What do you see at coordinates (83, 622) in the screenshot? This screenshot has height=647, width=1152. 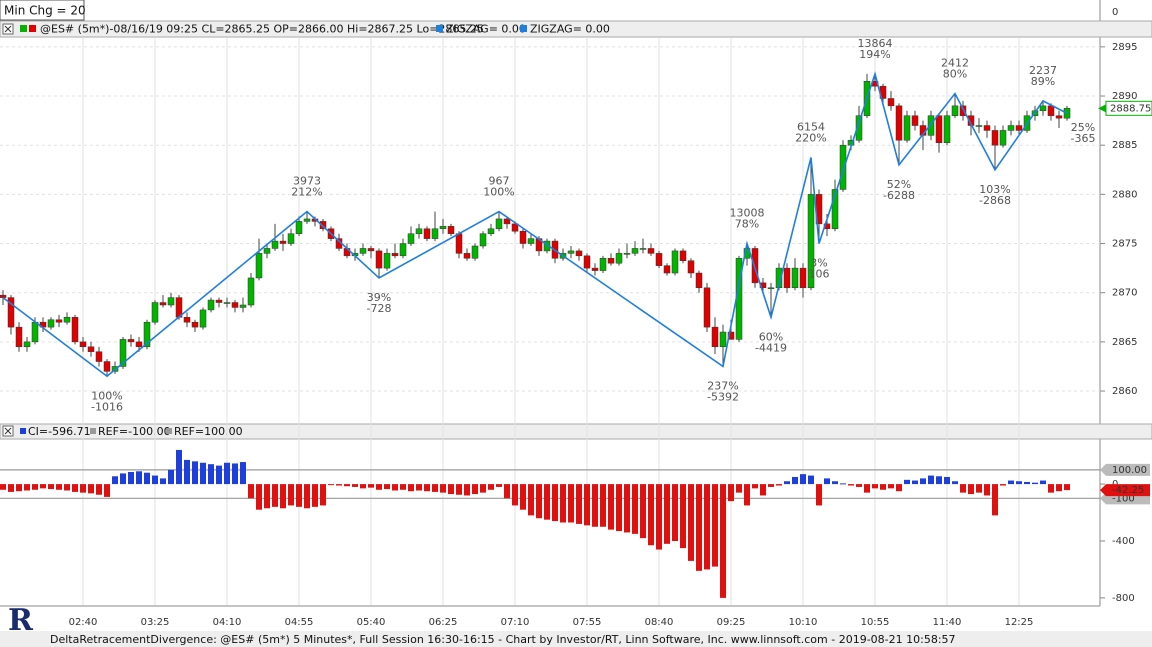 I see `x-tick-label: 02:40` at bounding box center [83, 622].